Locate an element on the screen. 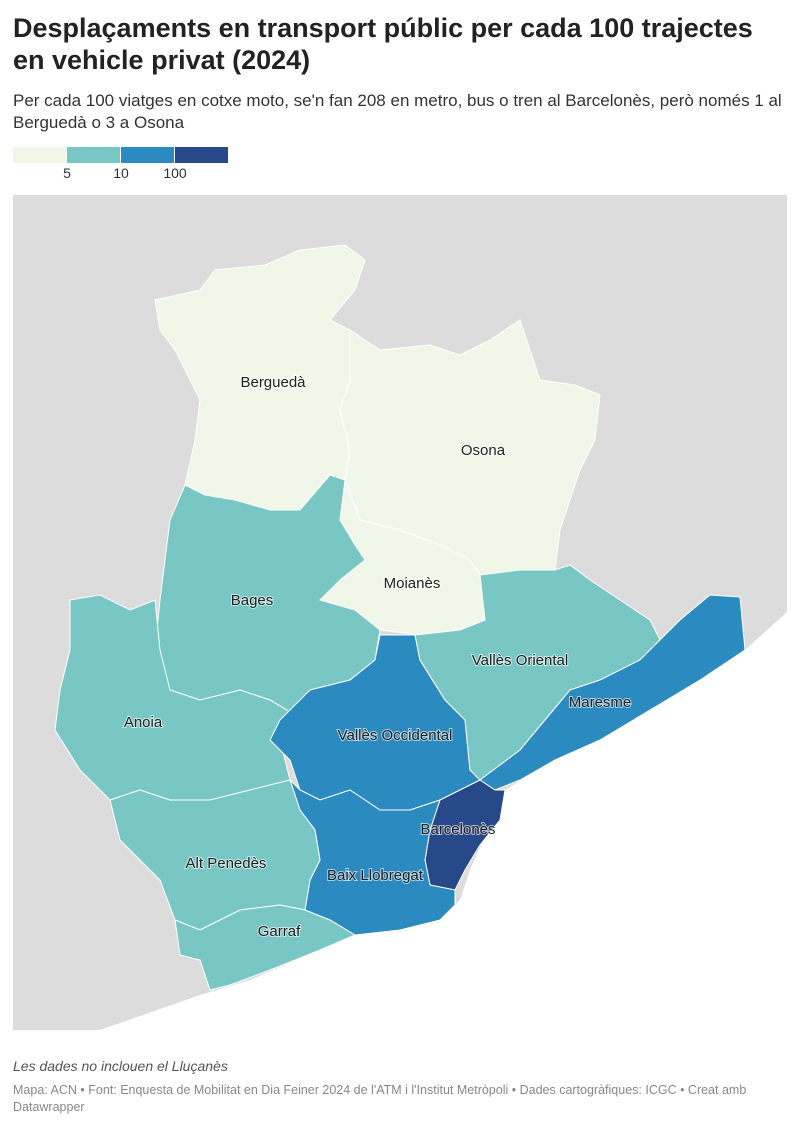  region-label: Vallès Oriental is located at coordinates (520, 660).